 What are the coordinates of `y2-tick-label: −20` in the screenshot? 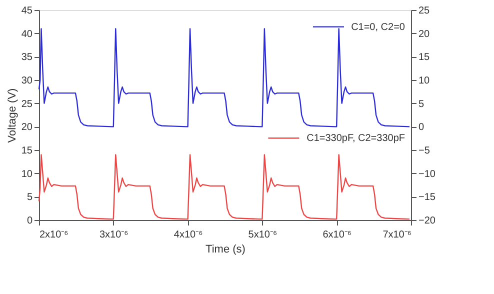 It's located at (427, 221).